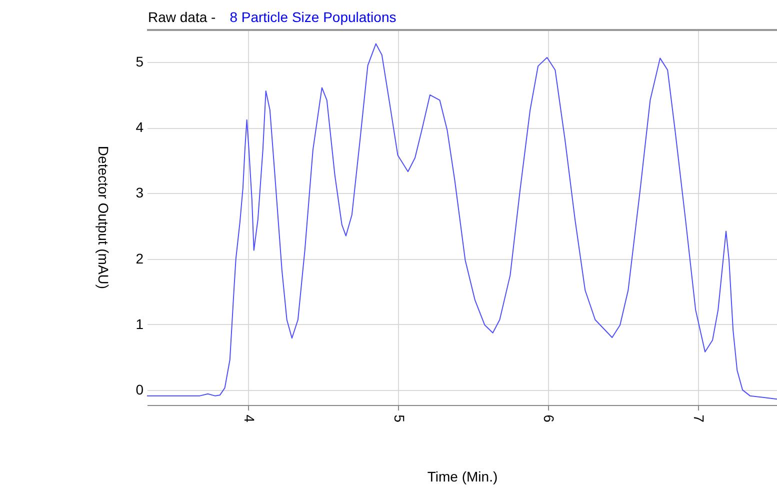 This screenshot has width=777, height=498. I want to click on y-tick-label: 3, so click(140, 192).